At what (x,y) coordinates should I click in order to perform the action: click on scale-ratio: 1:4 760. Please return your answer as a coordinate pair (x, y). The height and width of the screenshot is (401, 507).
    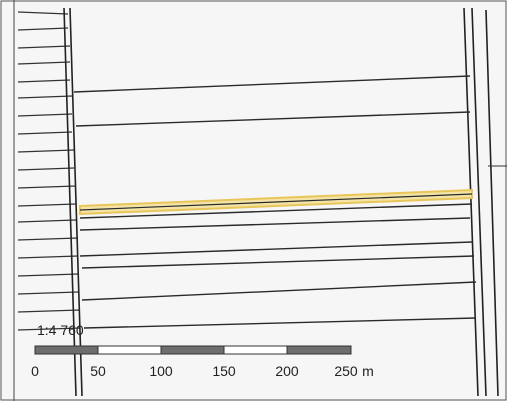
    Looking at the image, I should click on (60, 330).